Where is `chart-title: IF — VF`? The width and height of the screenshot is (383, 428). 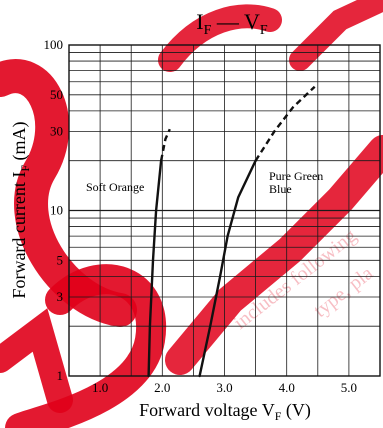
chart-title: IF — VF is located at coordinates (232, 23).